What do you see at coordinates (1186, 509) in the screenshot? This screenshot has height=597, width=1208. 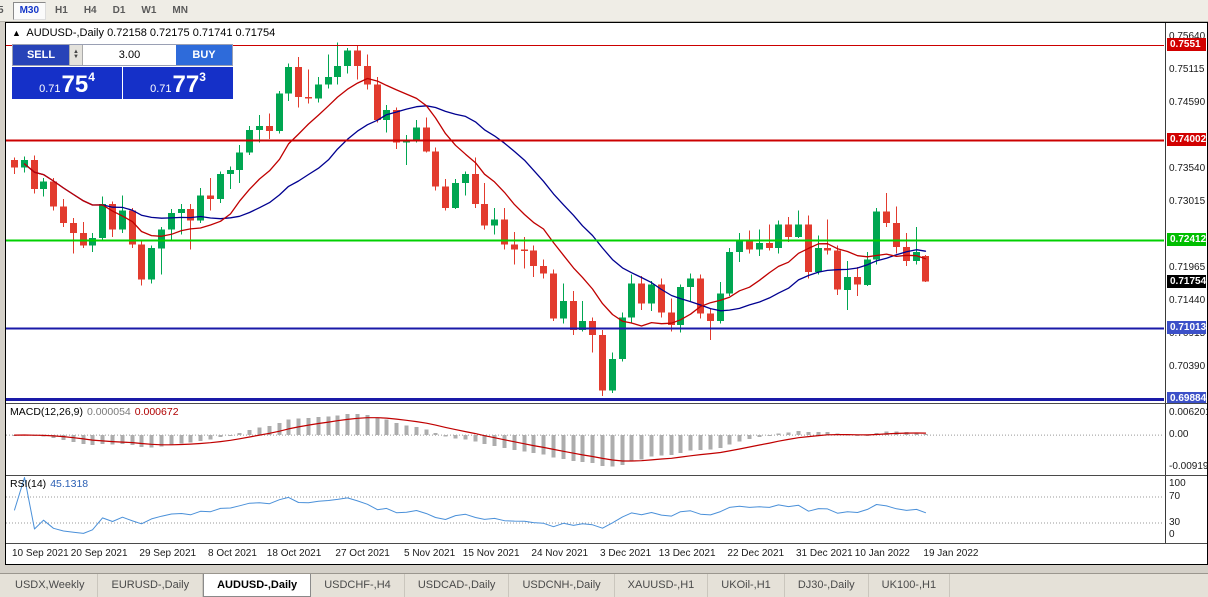 I see `rsi-scale: 100 70 30 0` at bounding box center [1186, 509].